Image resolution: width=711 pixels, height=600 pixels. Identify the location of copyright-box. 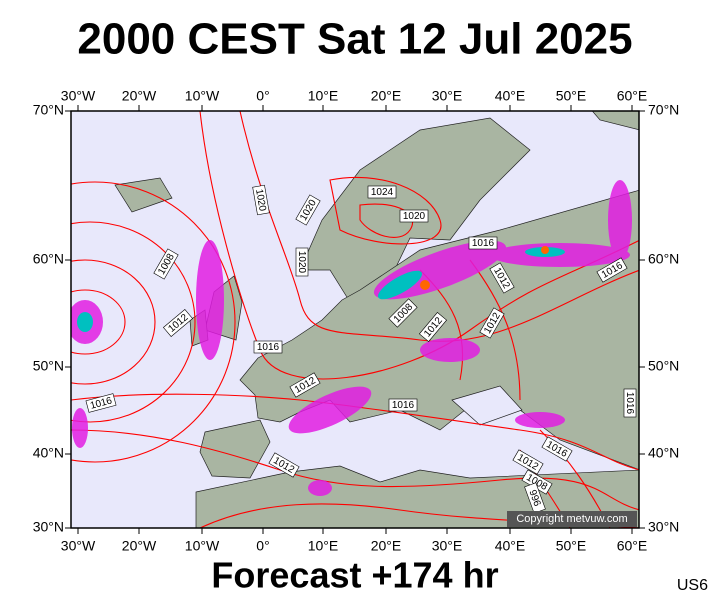
(572, 519).